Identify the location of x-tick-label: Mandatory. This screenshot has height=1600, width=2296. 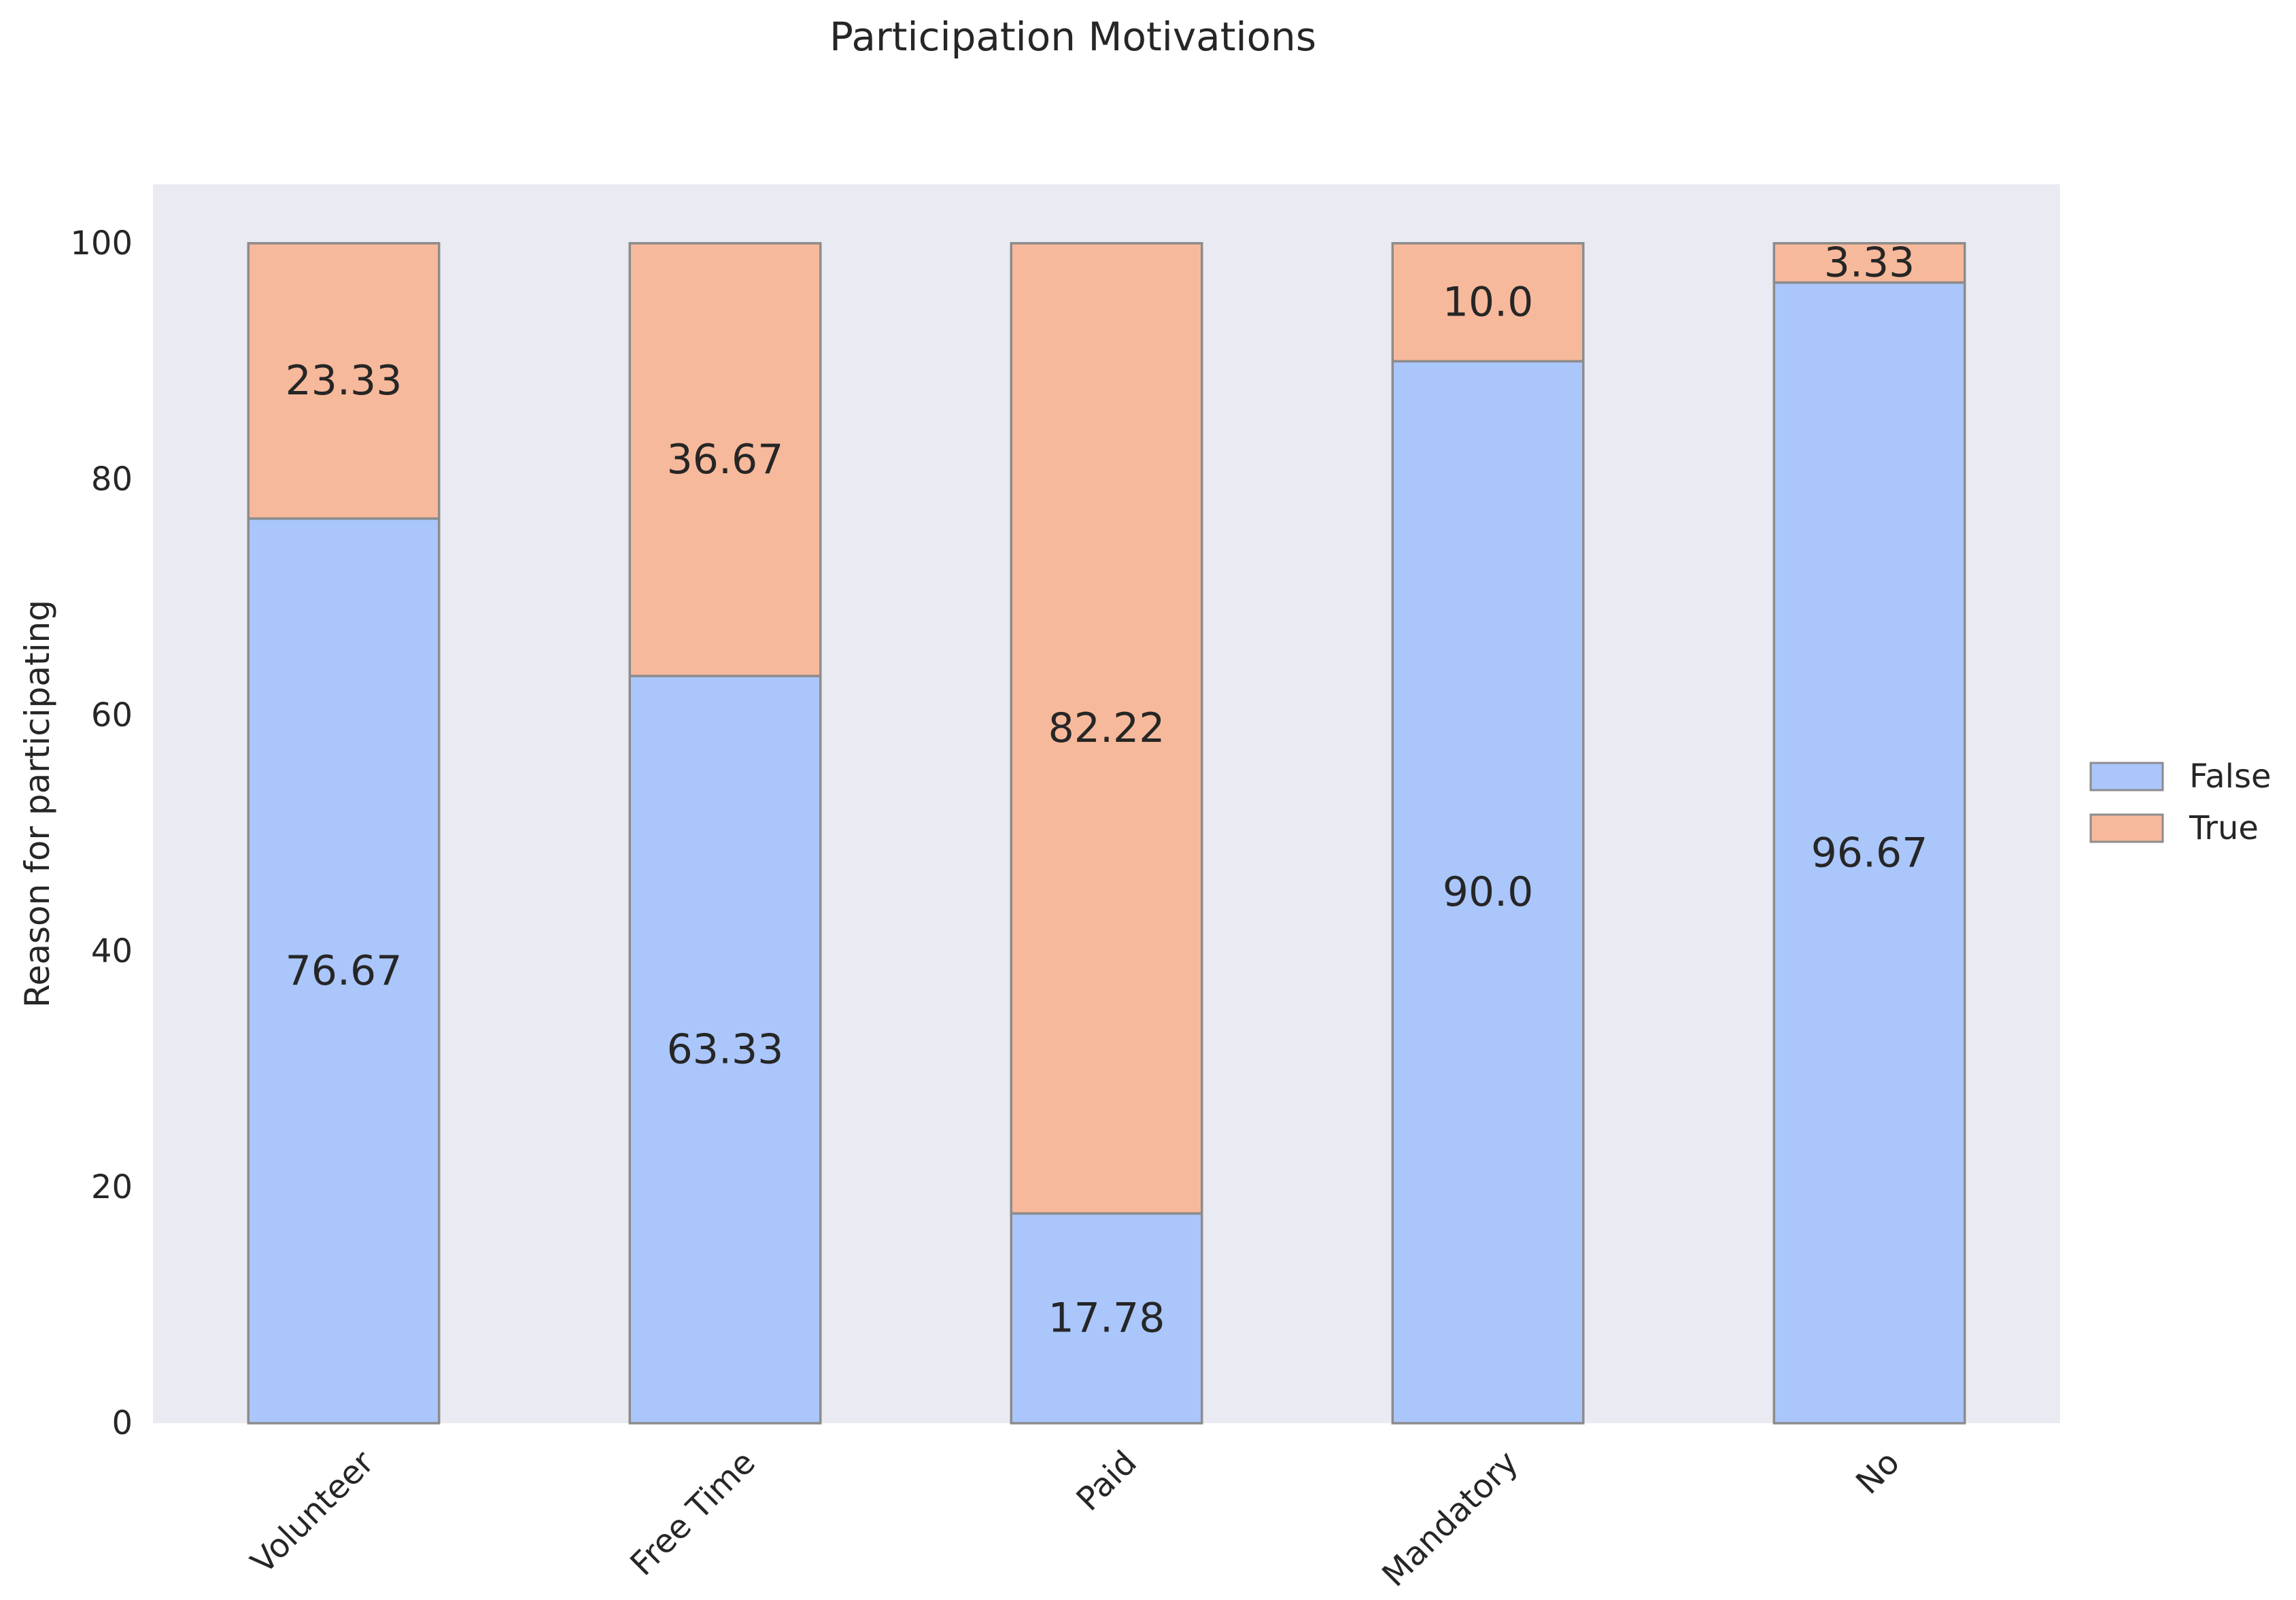
(1450, 1519).